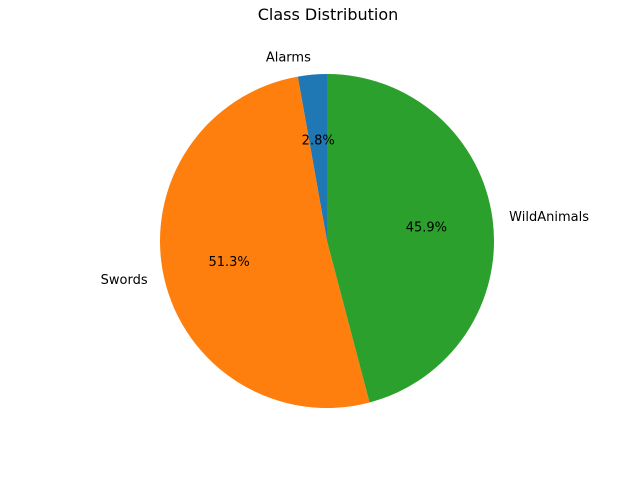 Image resolution: width=640 pixels, height=480 pixels. What do you see at coordinates (318, 141) in the screenshot?
I see `pct-label-alarms: 2.8%` at bounding box center [318, 141].